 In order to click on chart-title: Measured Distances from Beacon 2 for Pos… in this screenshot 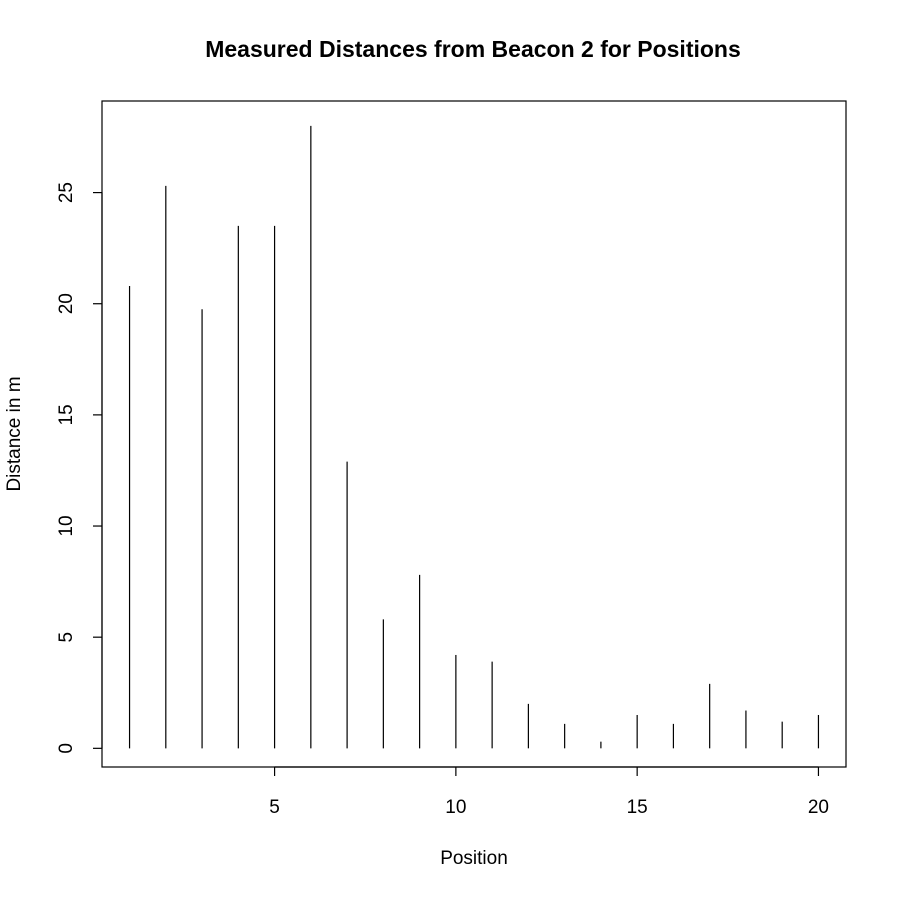, I will do `click(473, 49)`.